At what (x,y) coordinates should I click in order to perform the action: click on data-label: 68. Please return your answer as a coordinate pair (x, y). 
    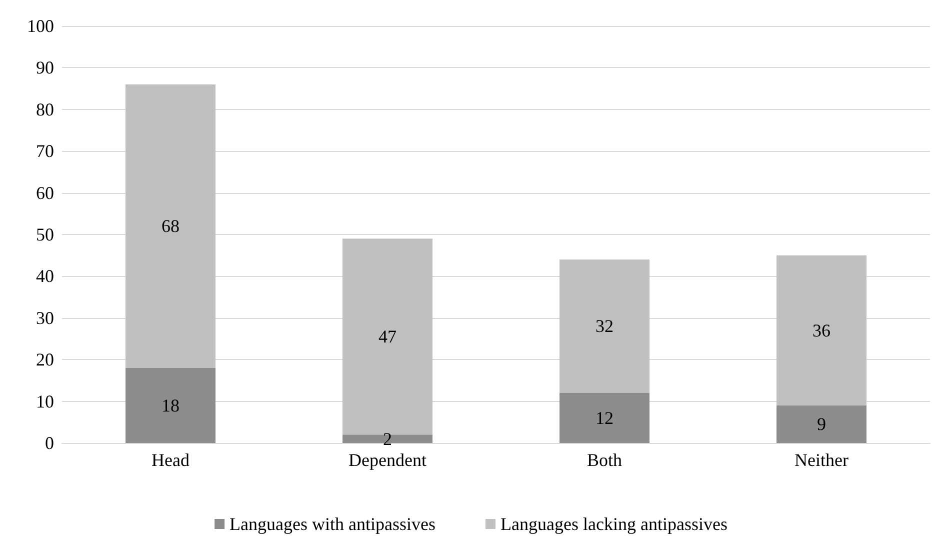
    Looking at the image, I should click on (171, 226).